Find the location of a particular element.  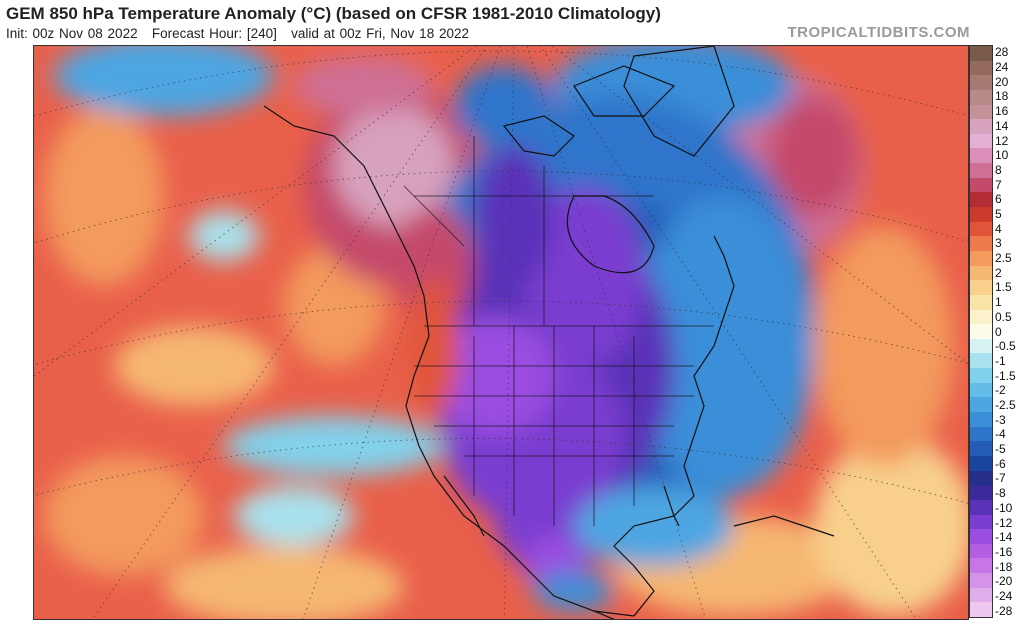

legend-tick-label: 1 is located at coordinates (998, 302).